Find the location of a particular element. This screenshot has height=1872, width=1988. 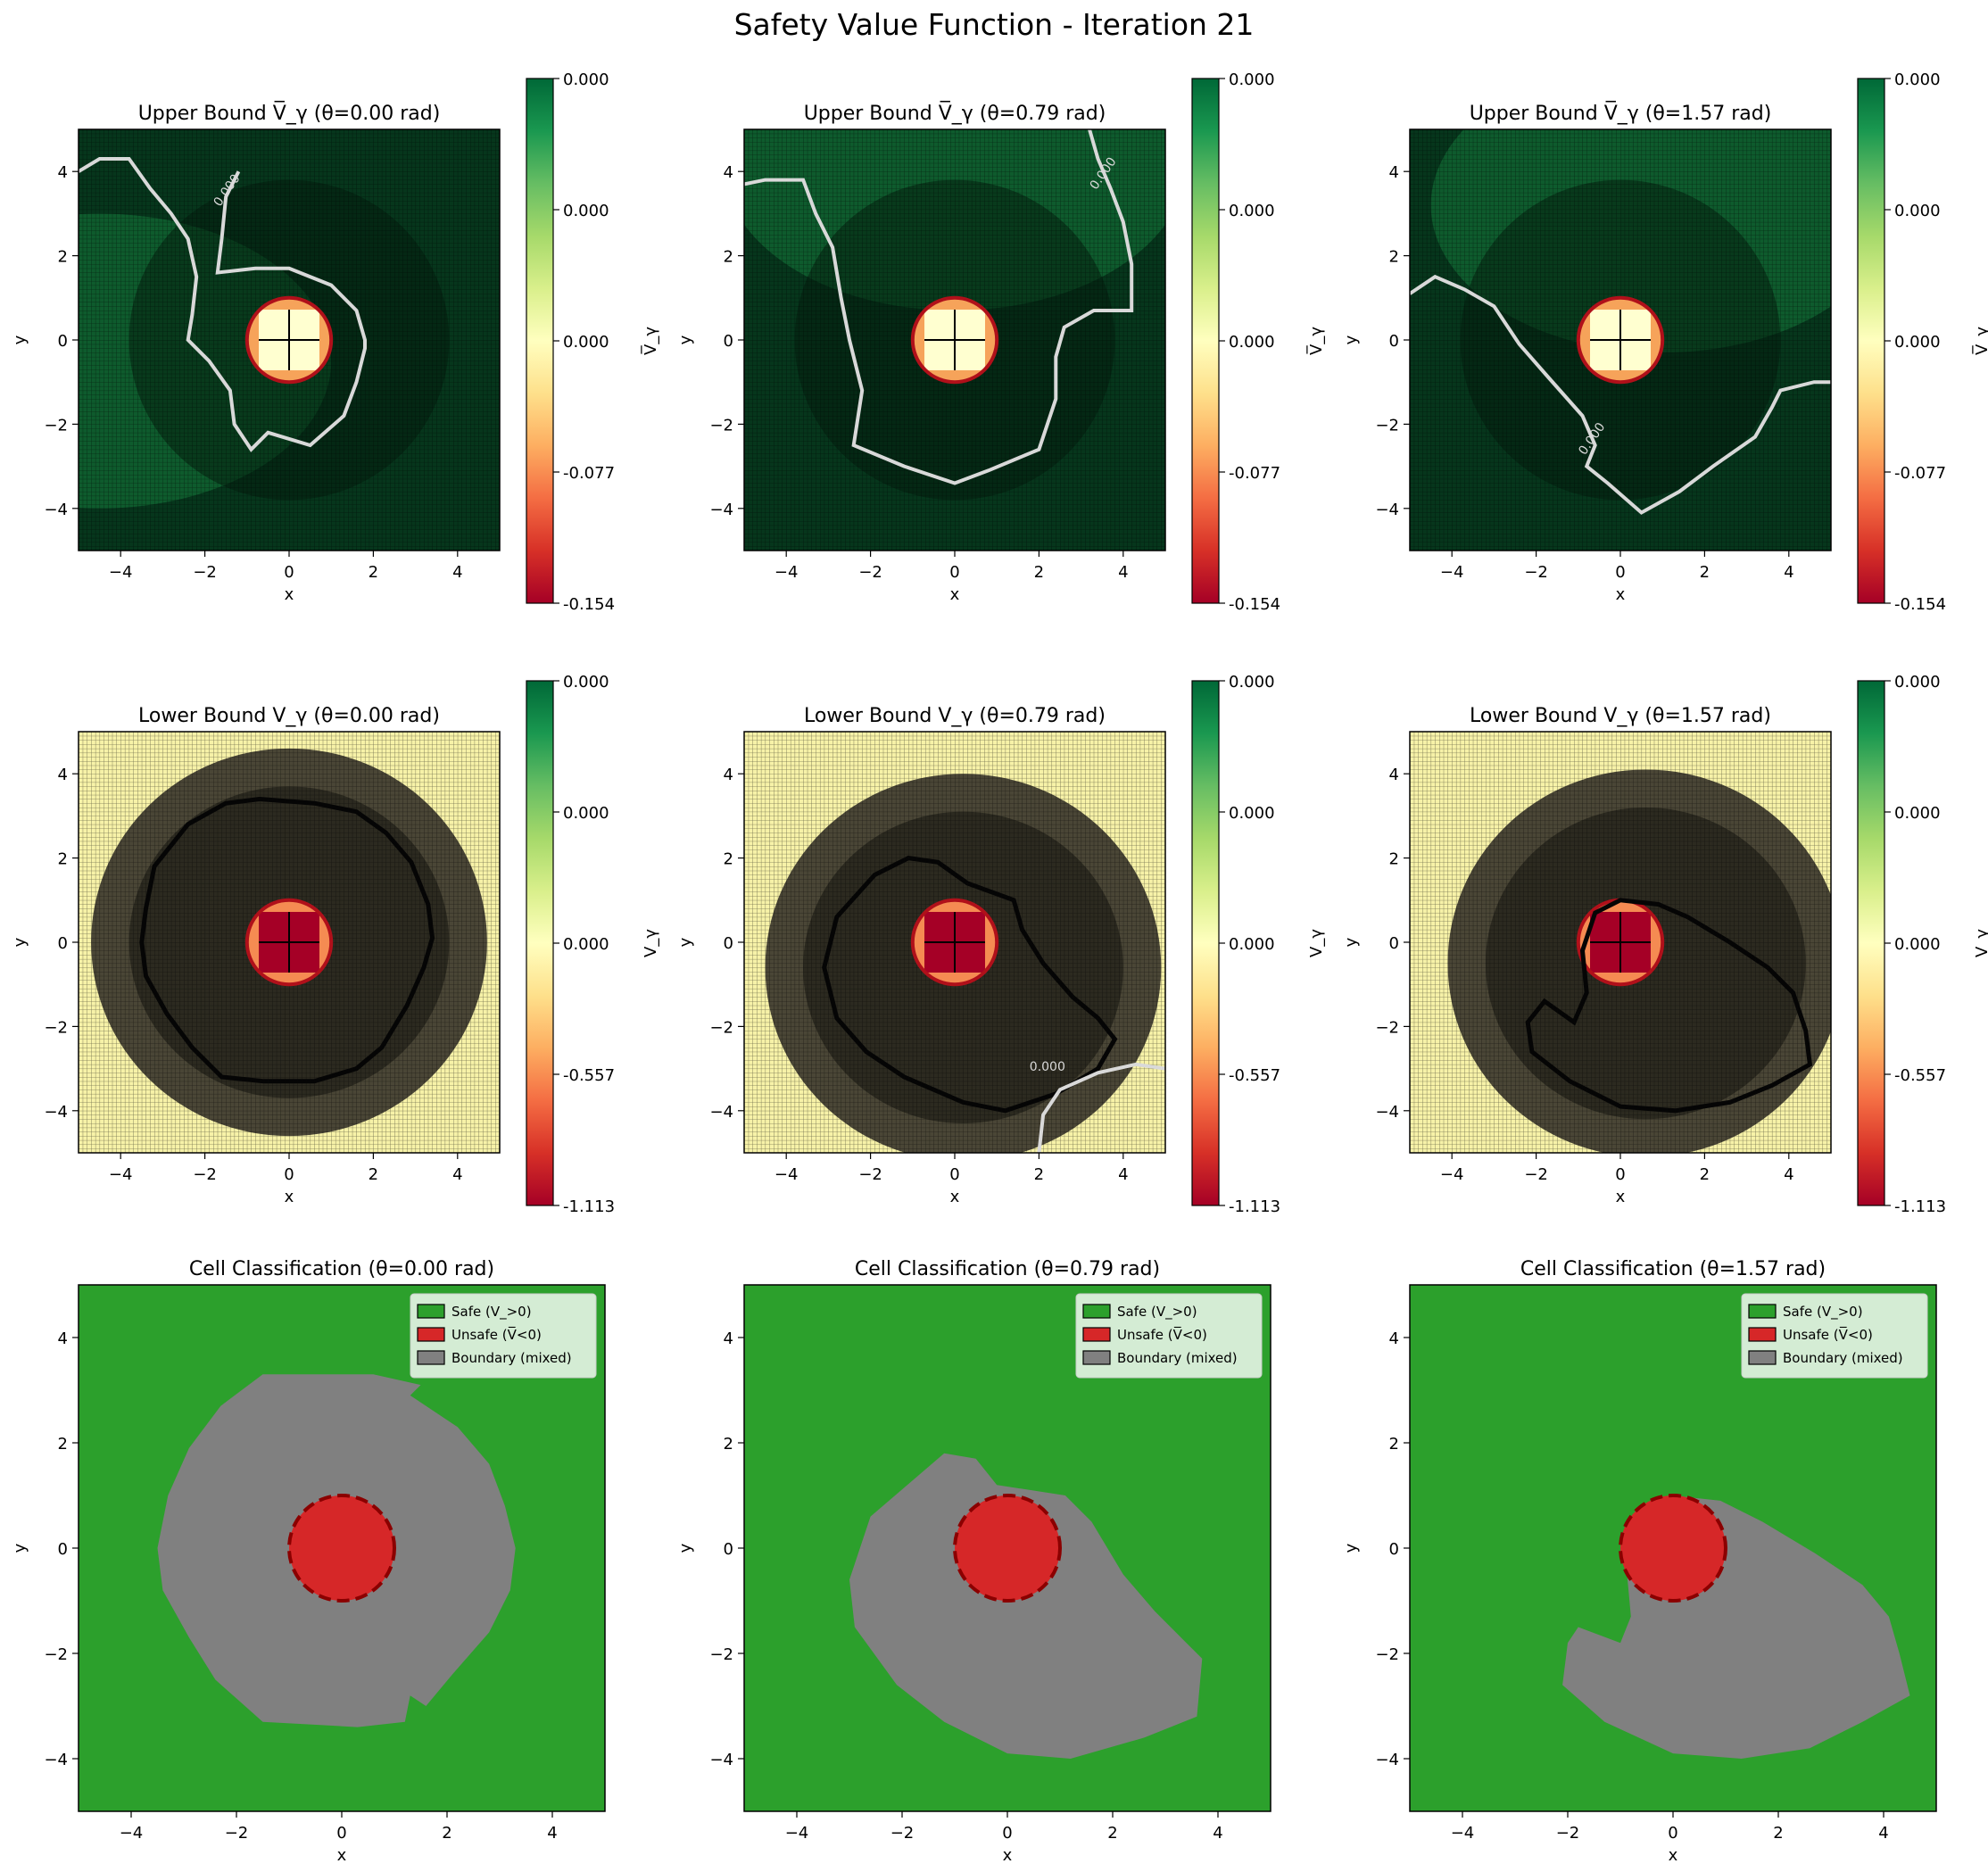

colorbar-label: V_γ is located at coordinates (1316, 943).